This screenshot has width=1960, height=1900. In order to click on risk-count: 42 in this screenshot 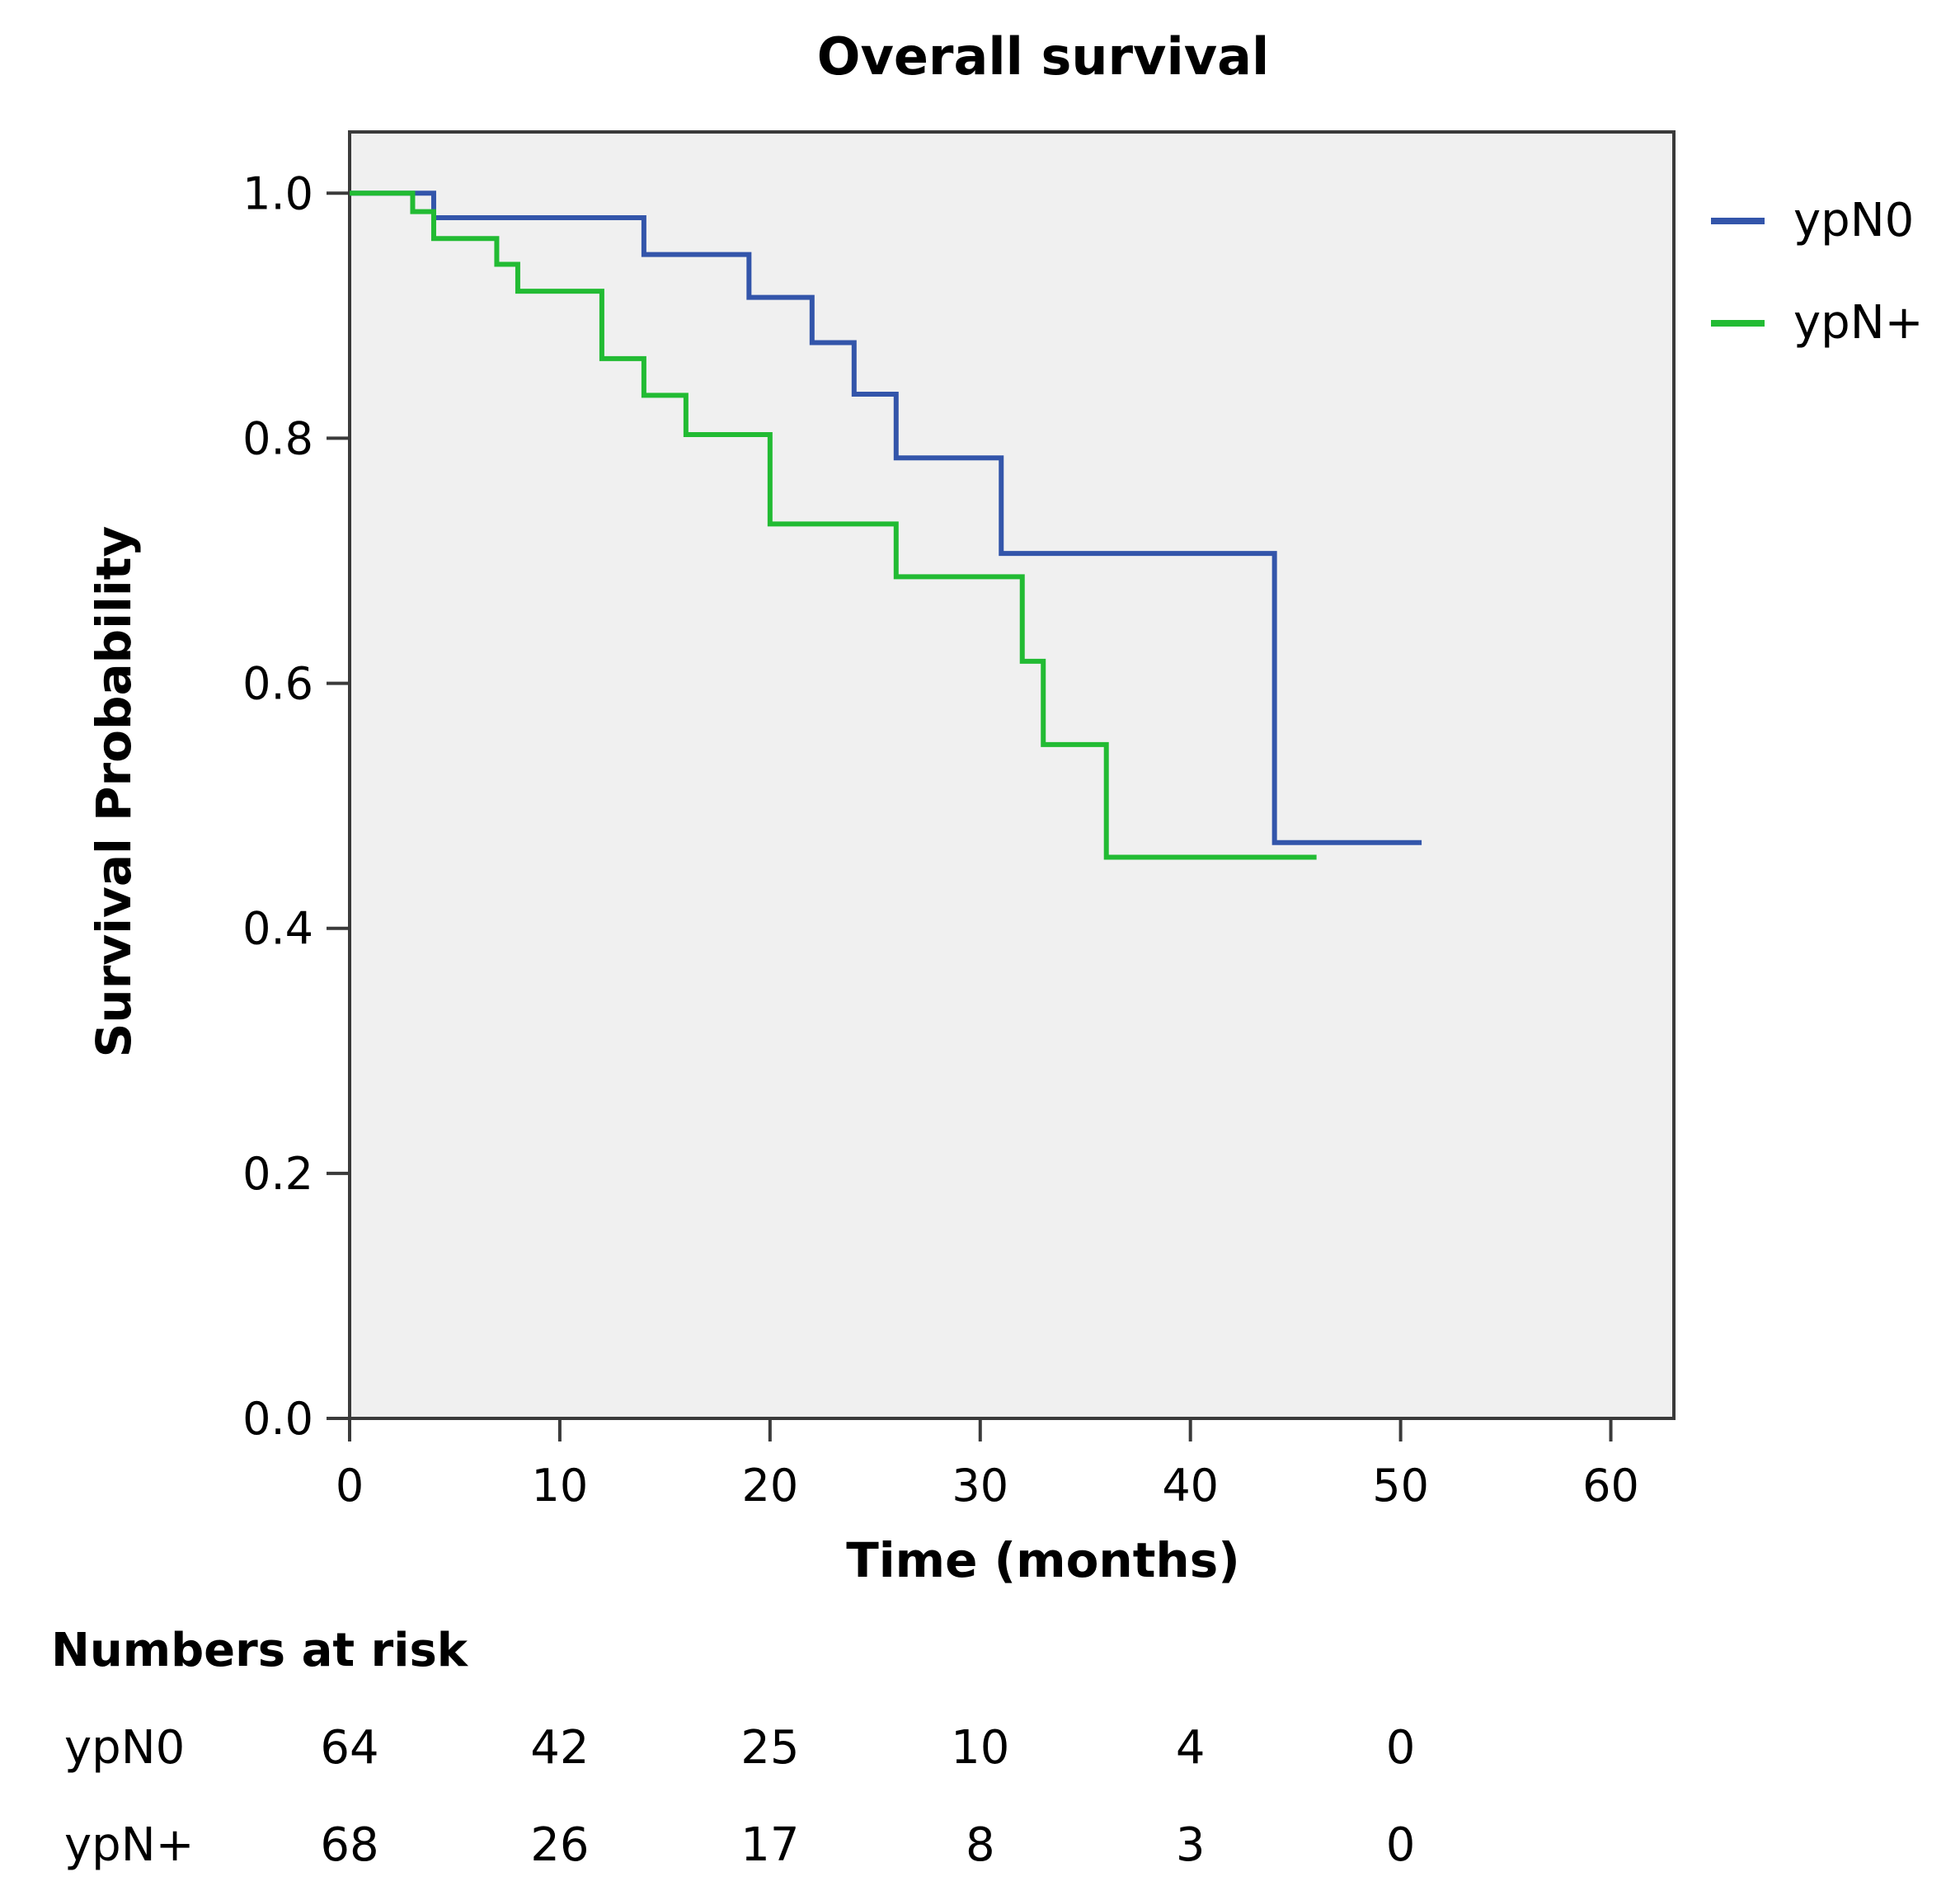, I will do `click(559, 1748)`.